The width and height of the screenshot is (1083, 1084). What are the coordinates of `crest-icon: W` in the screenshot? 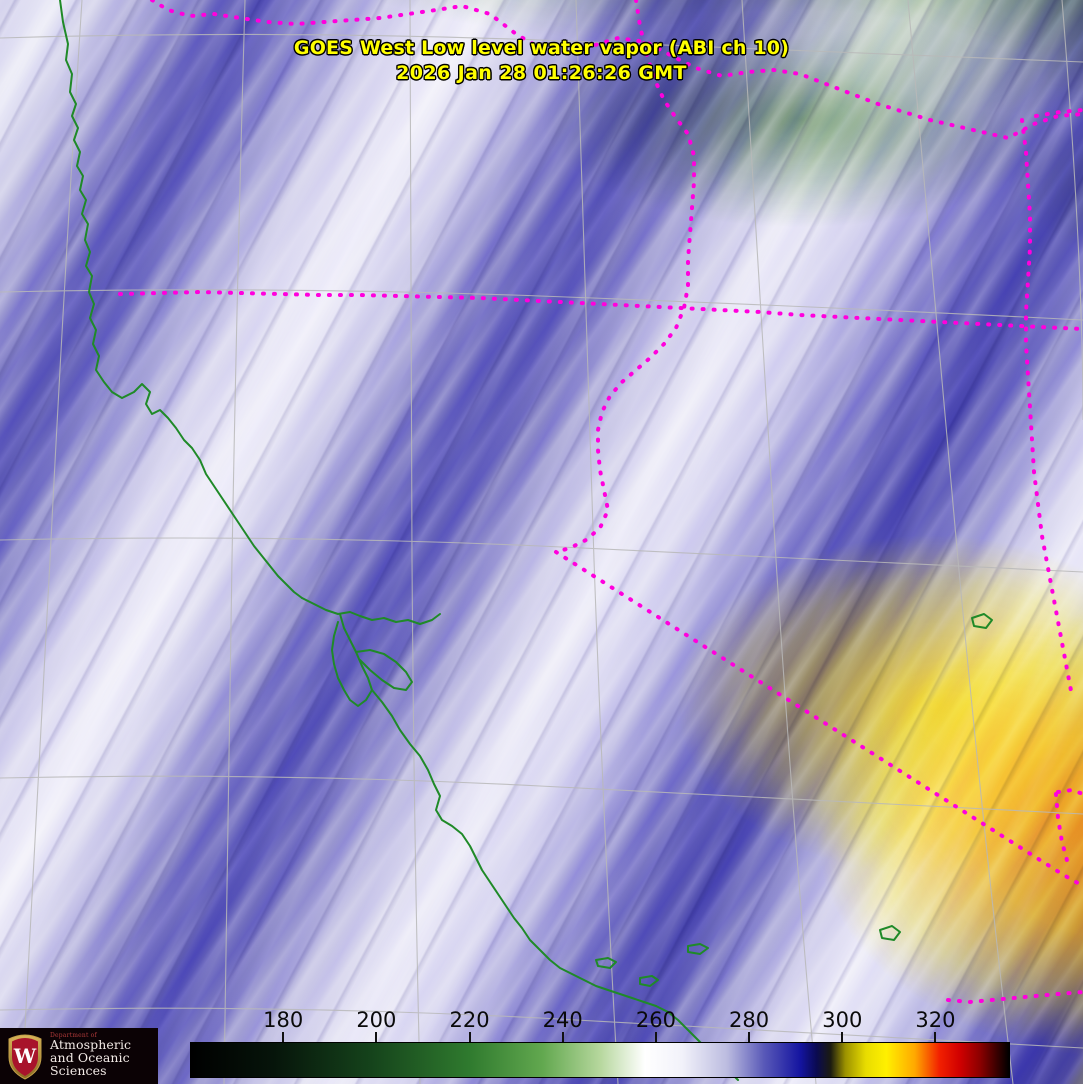 It's located at (25, 1056).